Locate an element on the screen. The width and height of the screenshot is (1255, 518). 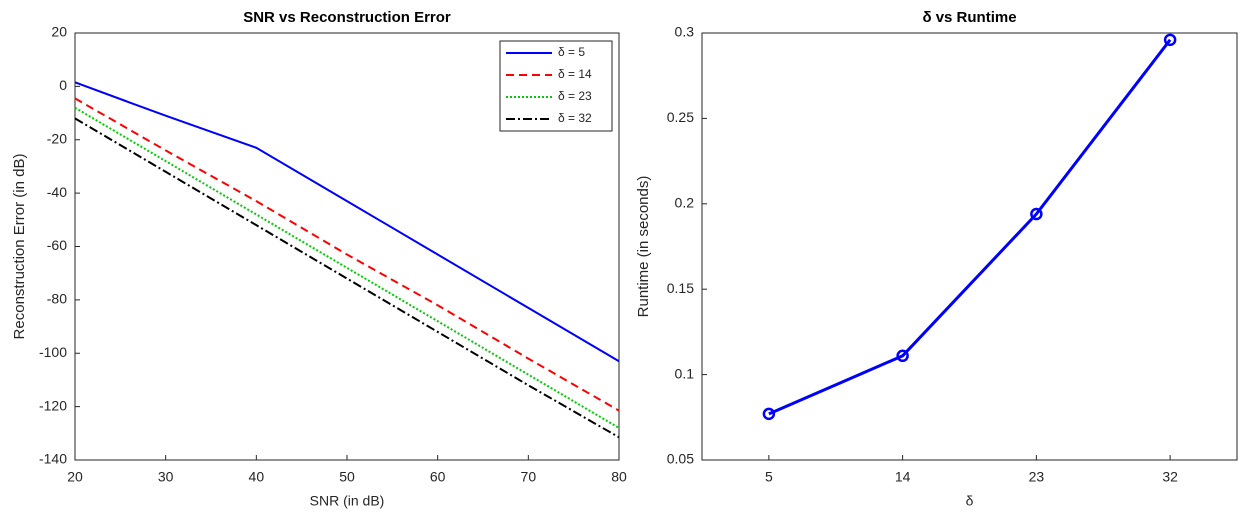
y-tick-label: -40 is located at coordinates (57, 192).